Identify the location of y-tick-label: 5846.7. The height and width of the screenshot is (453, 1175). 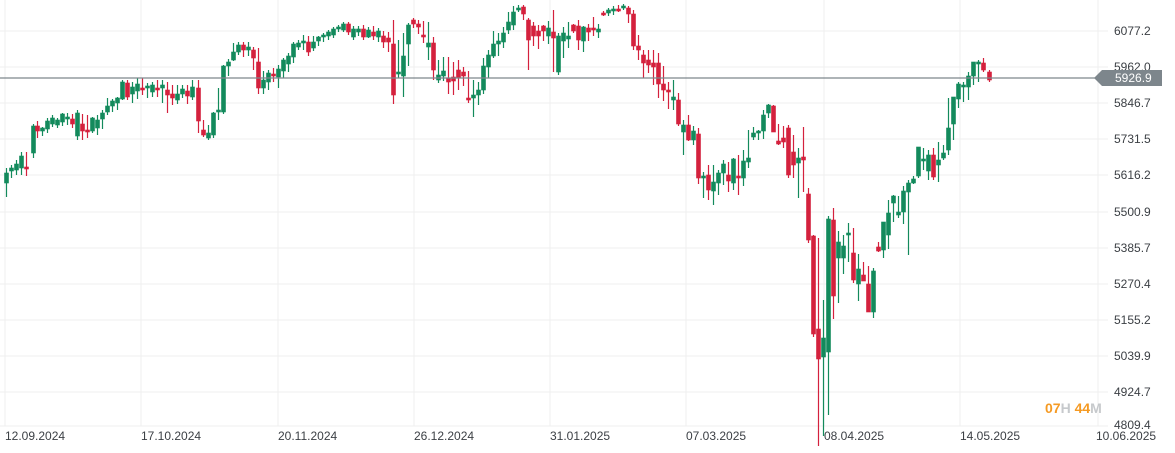
(1132, 103).